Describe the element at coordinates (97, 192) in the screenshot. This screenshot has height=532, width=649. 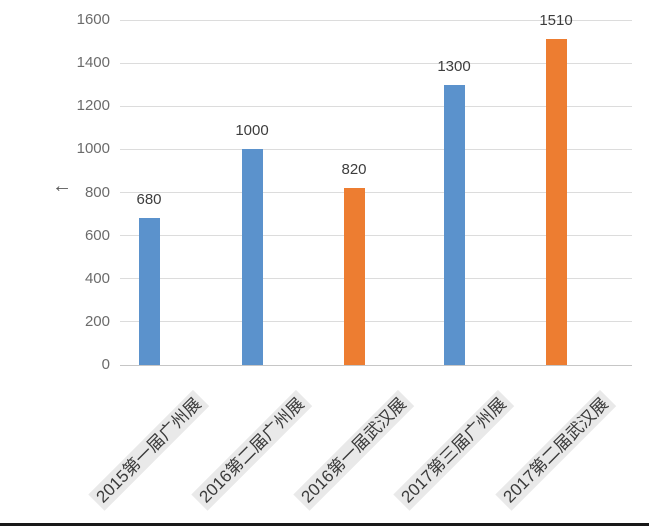
I see `y-tick-label: 800` at that location.